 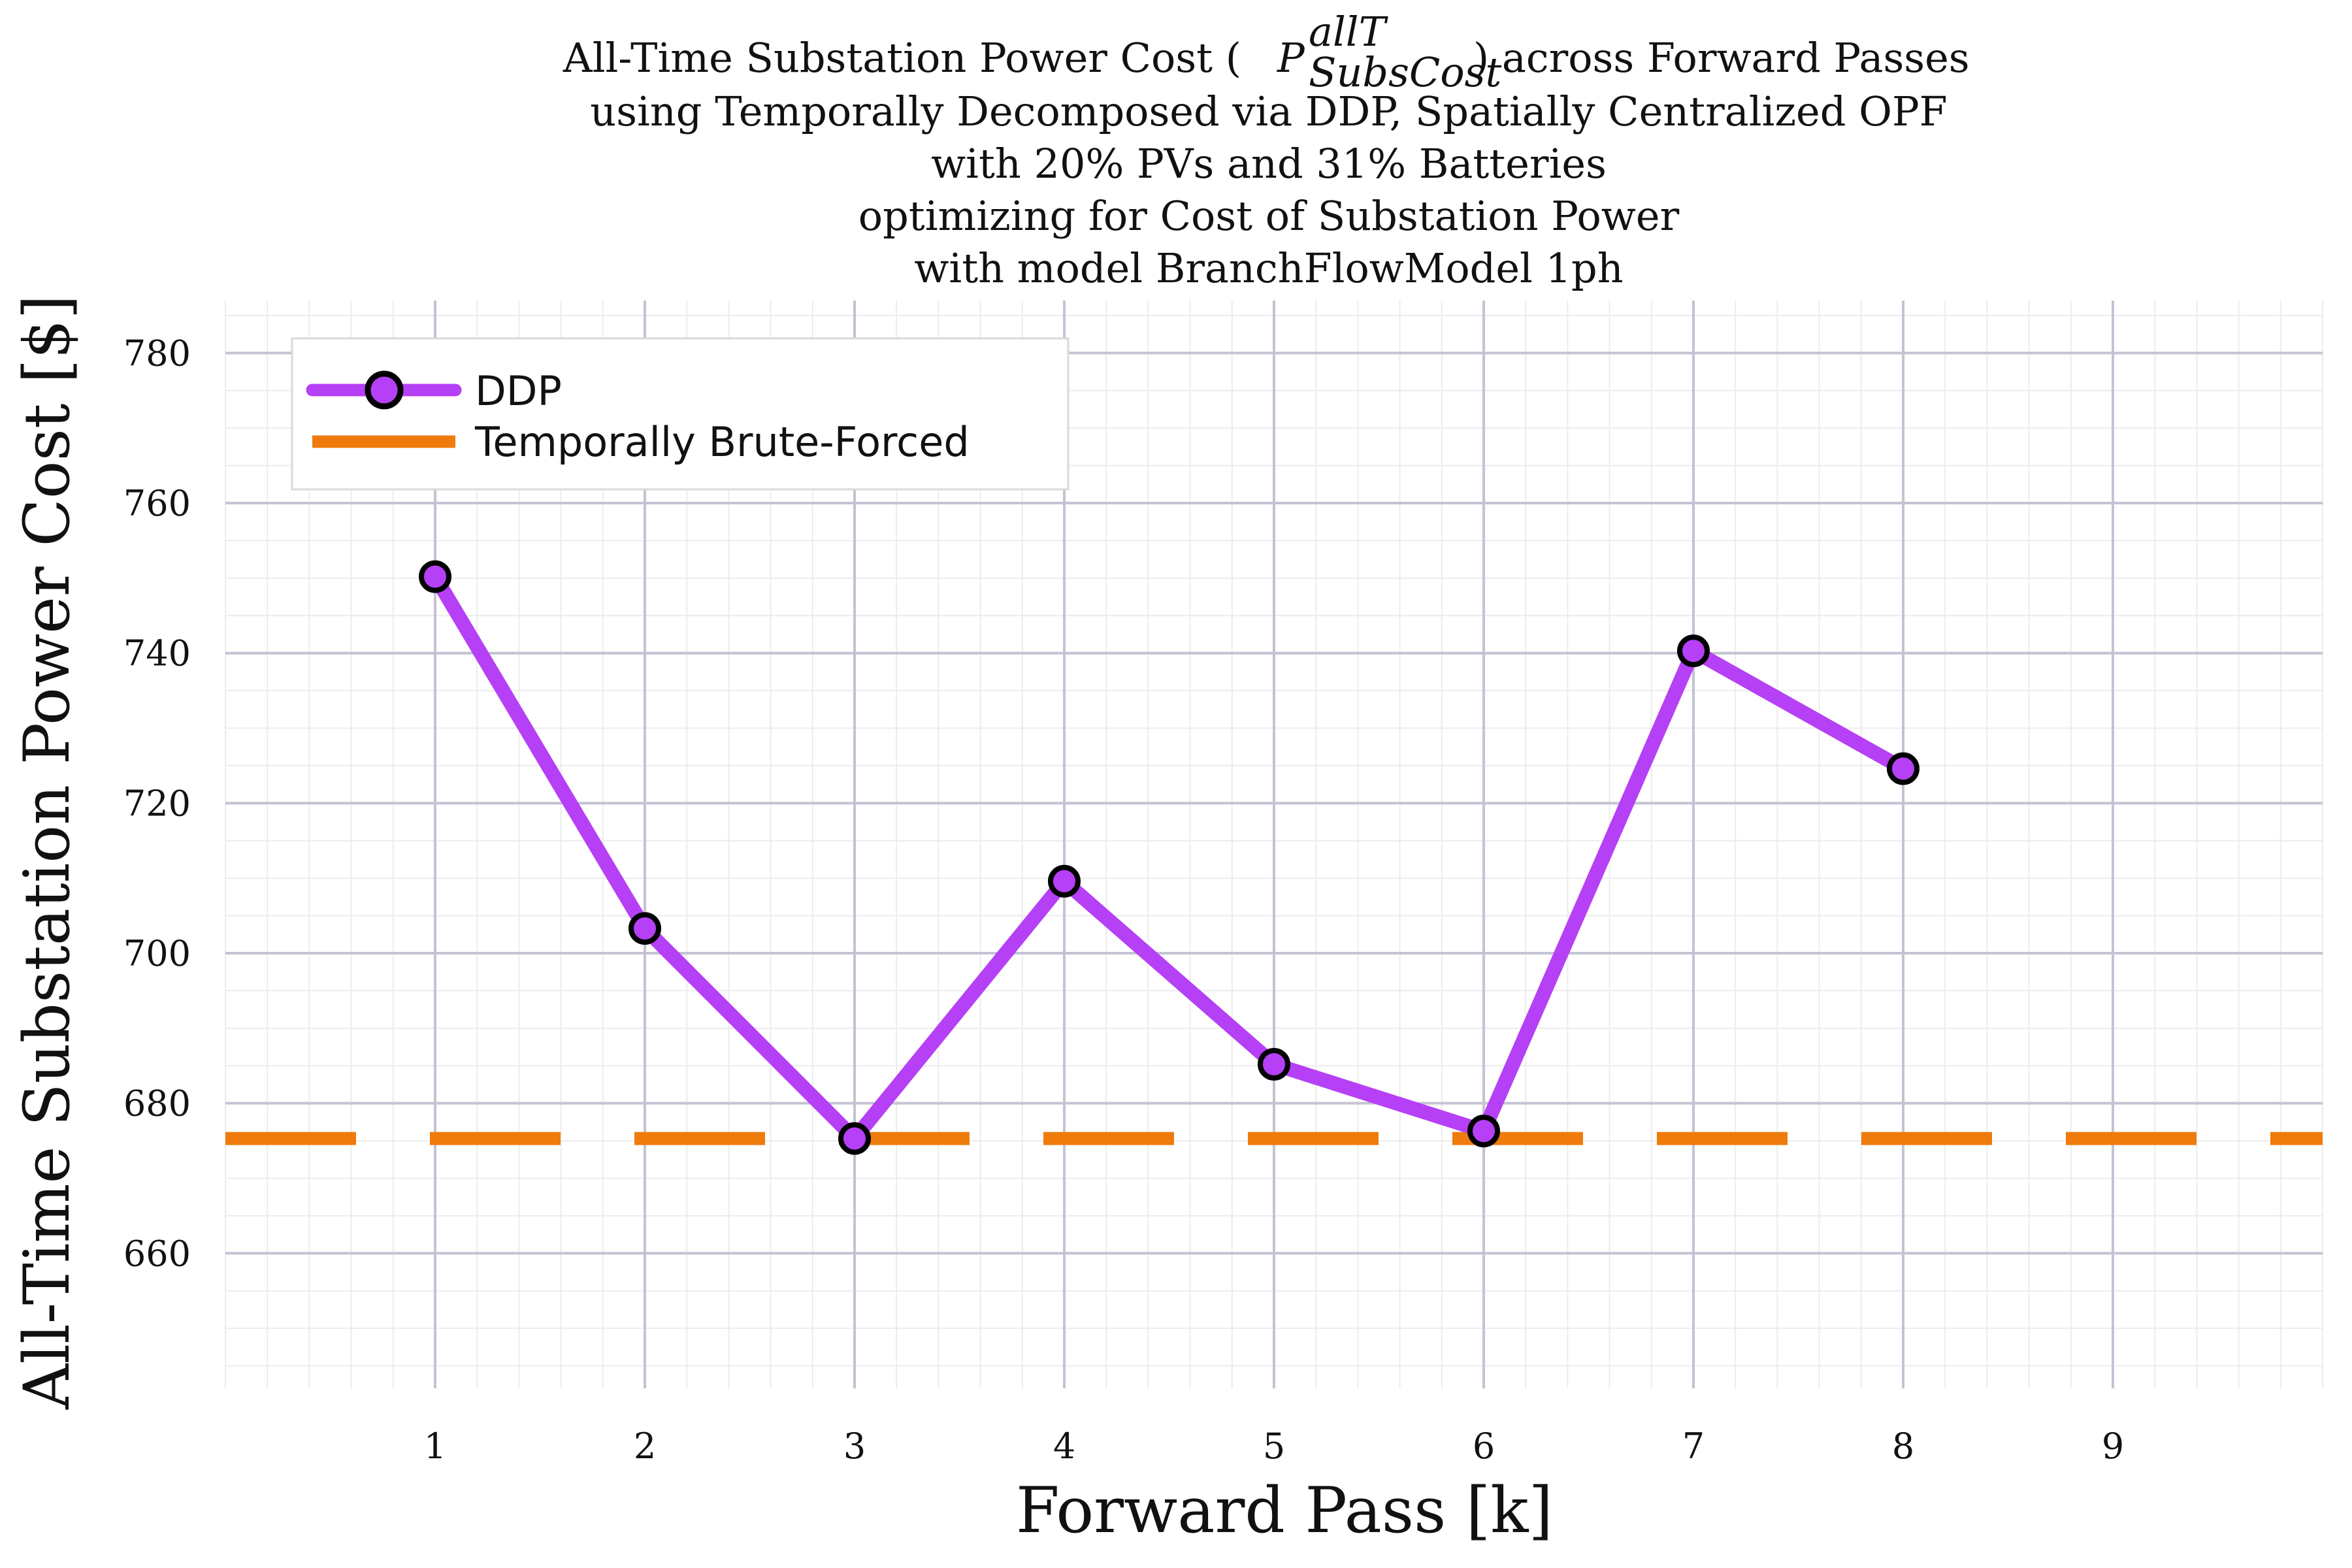 What do you see at coordinates (435, 1446) in the screenshot?
I see `x-tick-label: 1` at bounding box center [435, 1446].